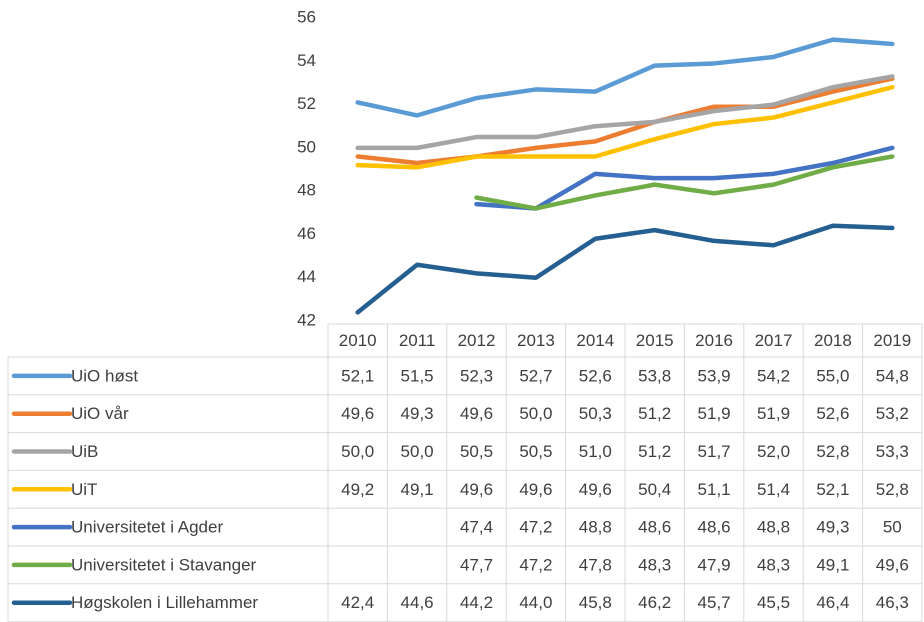  Describe the element at coordinates (892, 340) in the screenshot. I see `x-tick-label: 2019` at that location.